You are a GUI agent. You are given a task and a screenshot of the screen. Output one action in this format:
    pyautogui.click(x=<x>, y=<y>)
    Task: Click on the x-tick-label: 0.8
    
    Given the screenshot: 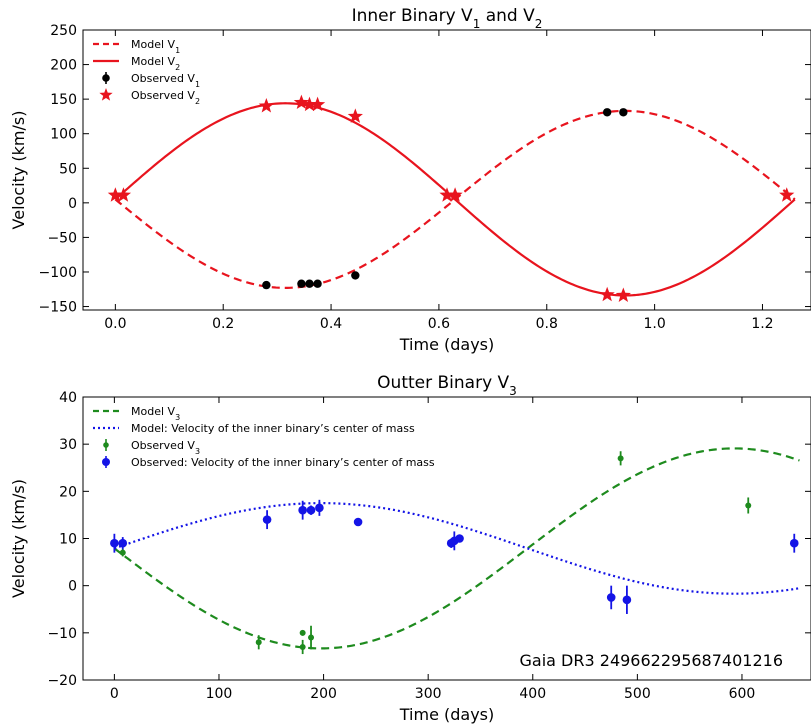 What is the action you would take?
    pyautogui.click(x=547, y=324)
    